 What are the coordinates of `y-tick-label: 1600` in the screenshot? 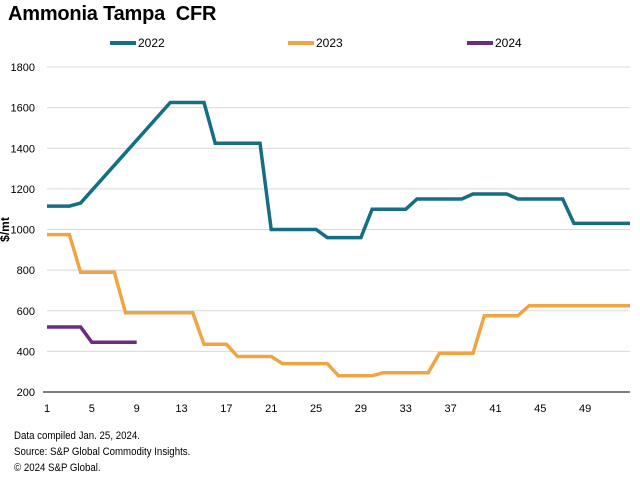 It's located at (23, 109).